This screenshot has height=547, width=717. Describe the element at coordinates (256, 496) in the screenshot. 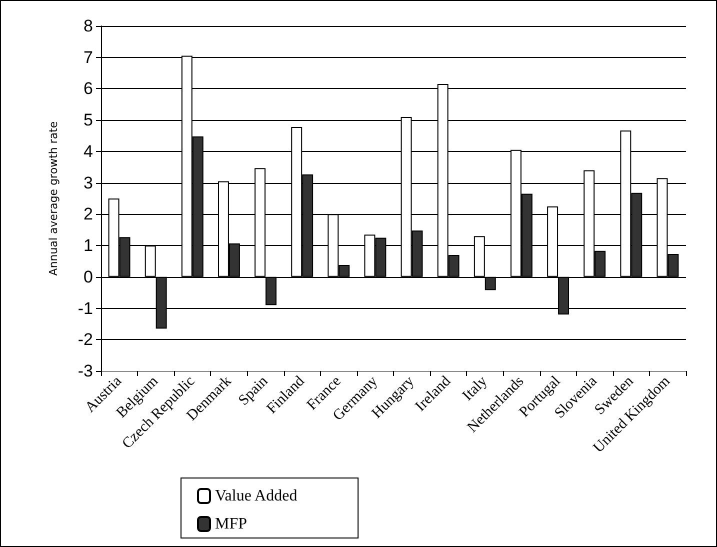

I see `legend-label: Value Added` at that location.